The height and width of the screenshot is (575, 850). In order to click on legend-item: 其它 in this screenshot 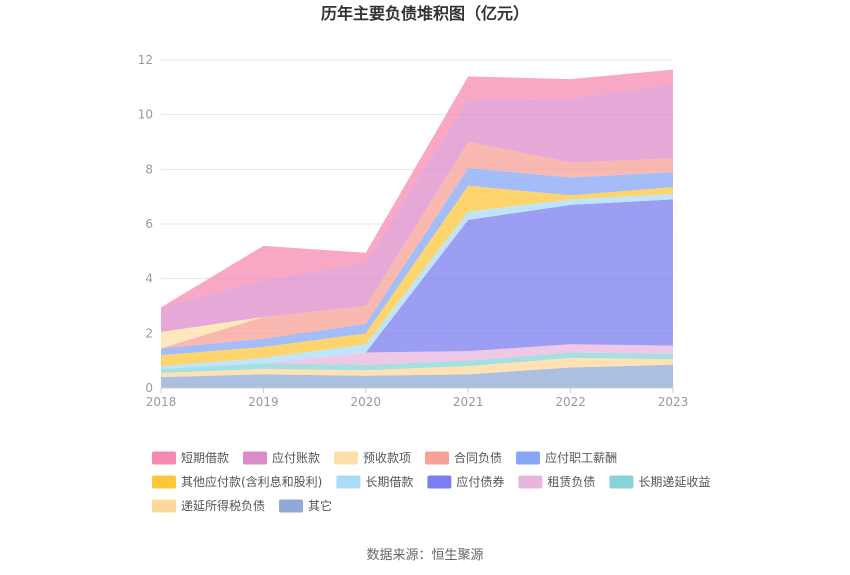, I will do `click(305, 505)`.